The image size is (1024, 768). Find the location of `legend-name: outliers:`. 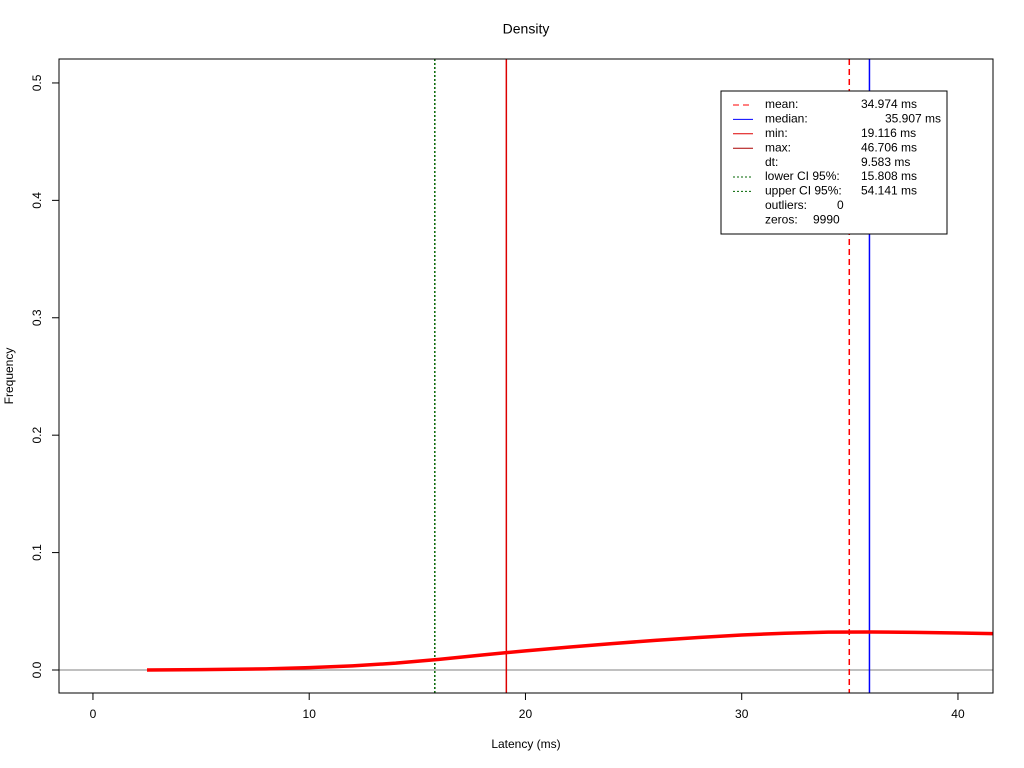

legend-name: outliers: is located at coordinates (786, 205).